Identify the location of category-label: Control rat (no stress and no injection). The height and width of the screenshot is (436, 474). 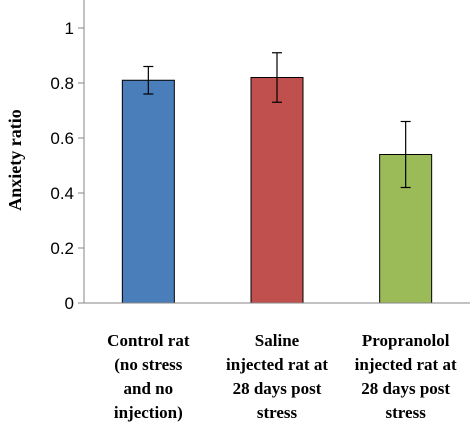
(148, 376).